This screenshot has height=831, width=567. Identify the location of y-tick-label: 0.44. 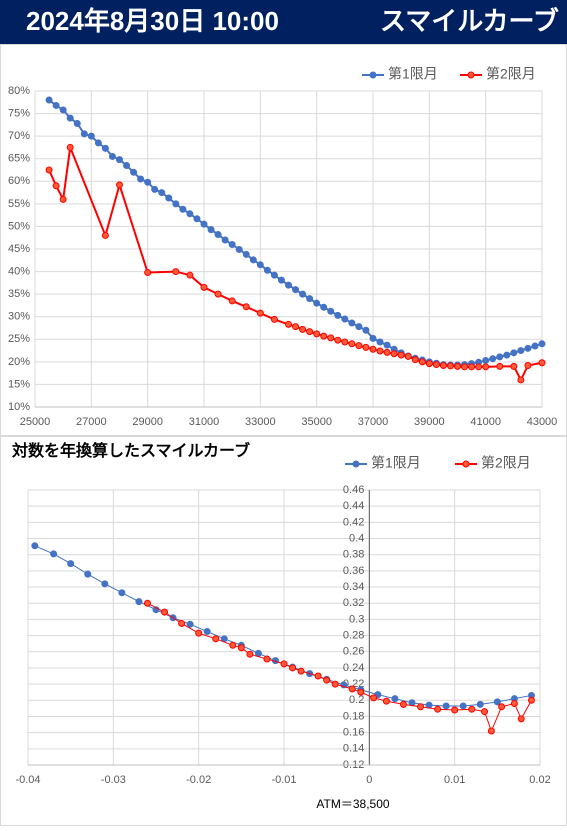
(353, 506).